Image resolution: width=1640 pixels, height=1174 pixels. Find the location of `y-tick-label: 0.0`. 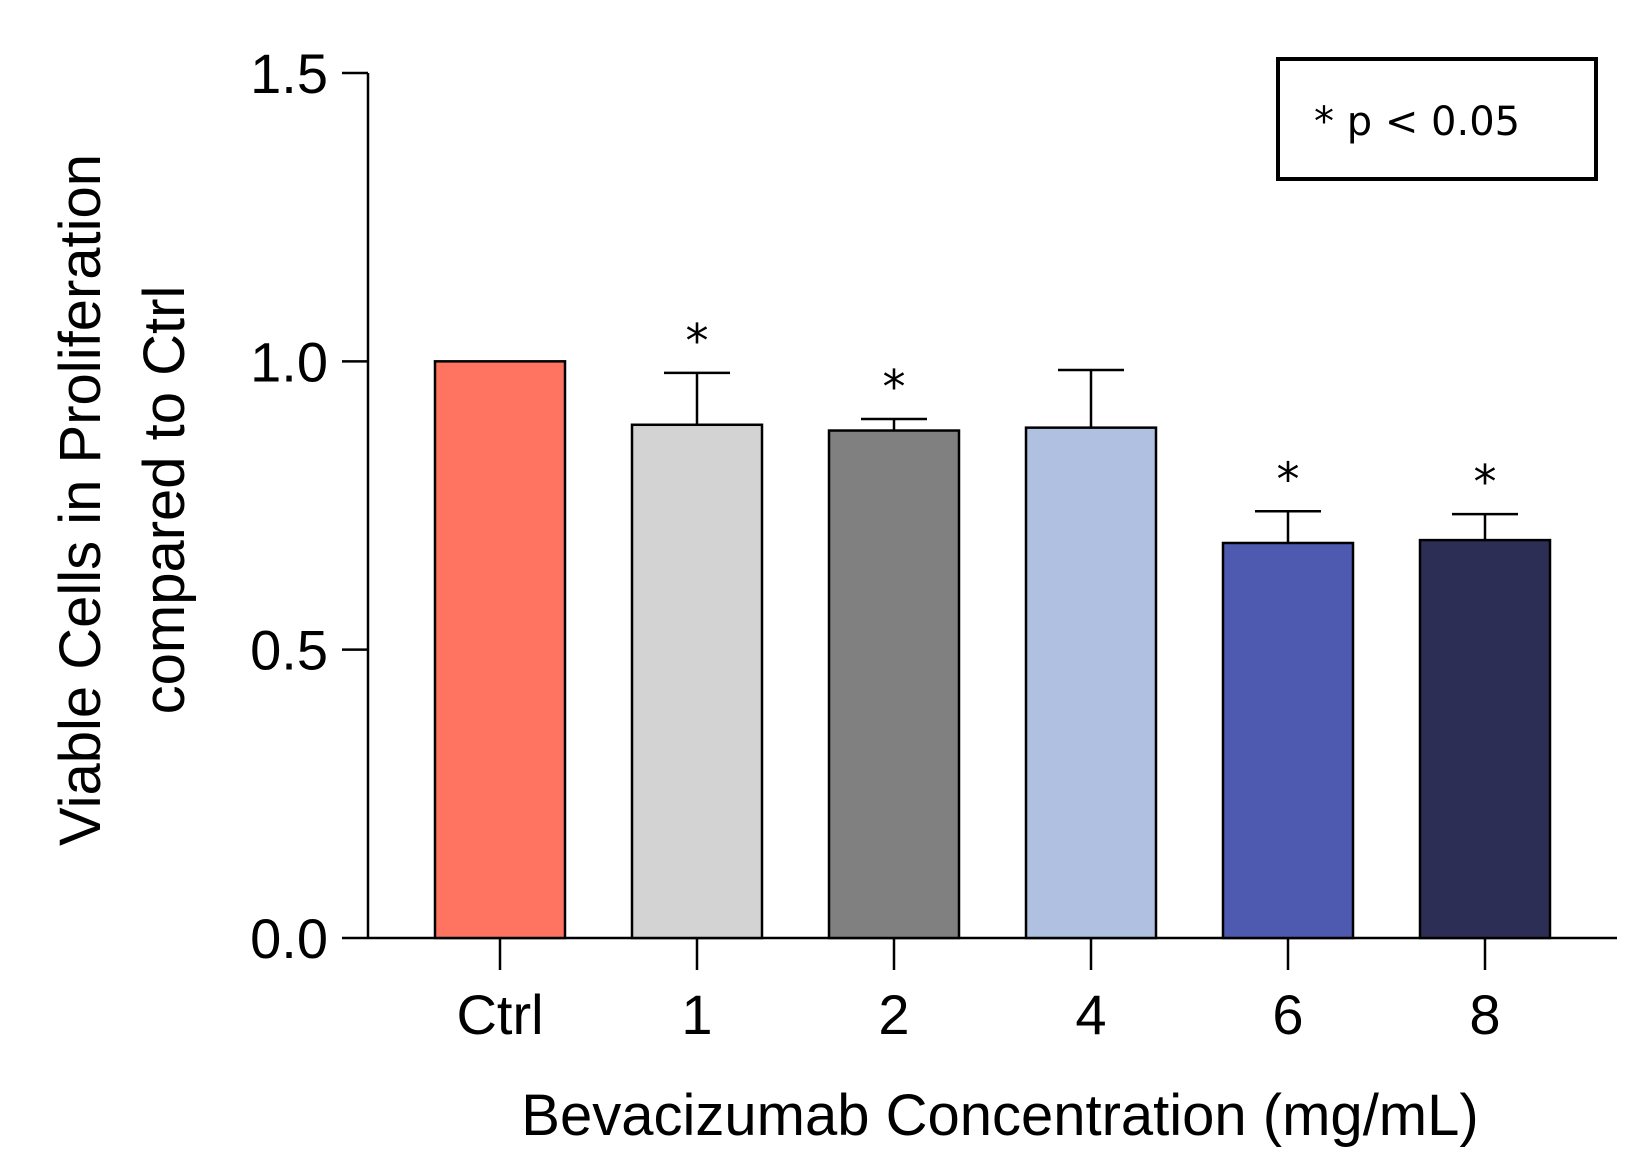

y-tick-label: 0.0 is located at coordinates (289, 938).